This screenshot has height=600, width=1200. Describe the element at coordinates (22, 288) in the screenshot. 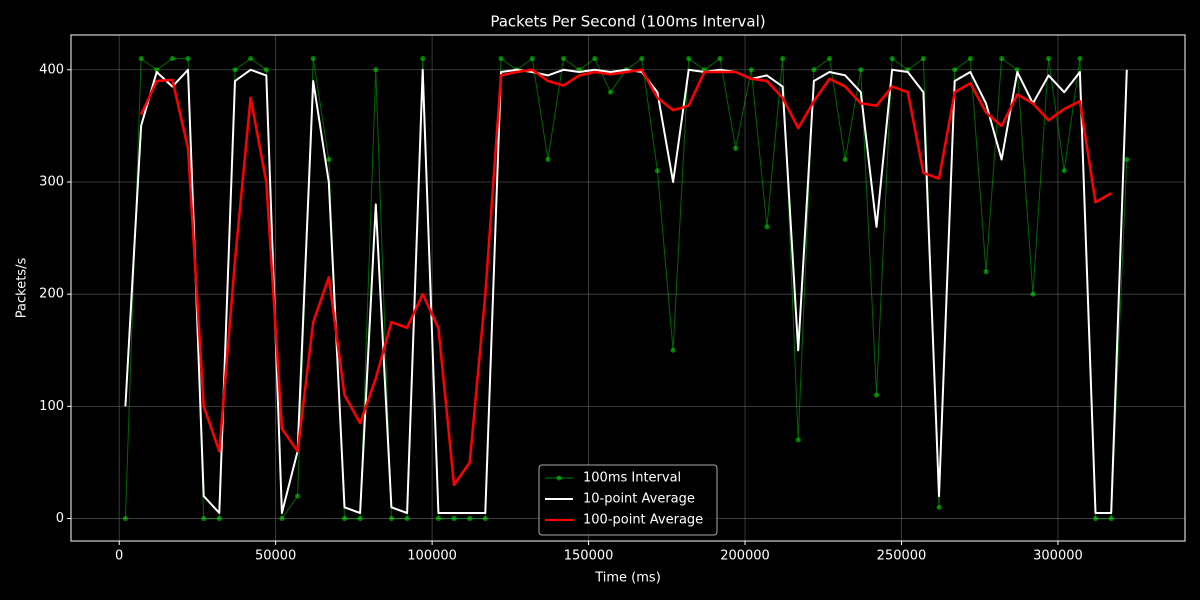

I see `y-axis-label: Packets/s` at that location.